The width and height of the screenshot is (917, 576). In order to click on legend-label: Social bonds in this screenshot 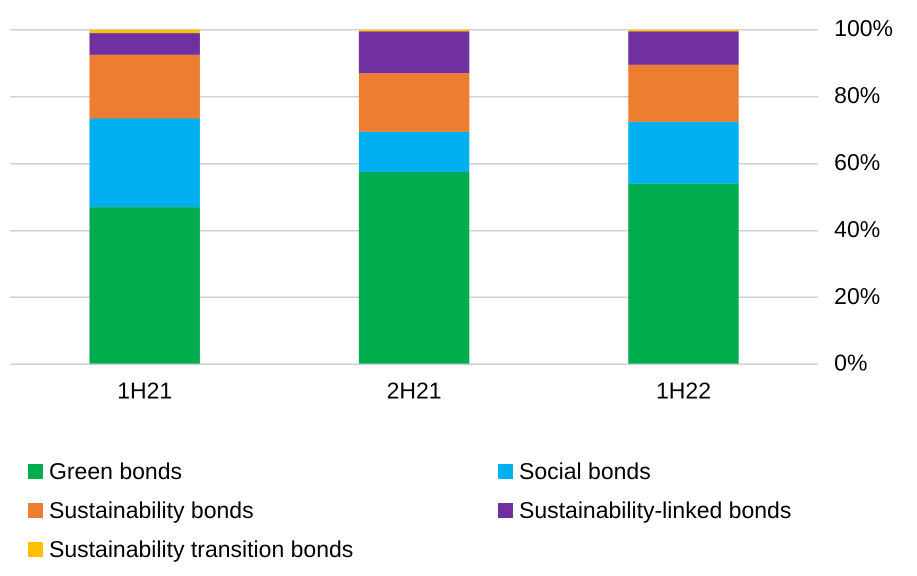, I will do `click(585, 471)`.